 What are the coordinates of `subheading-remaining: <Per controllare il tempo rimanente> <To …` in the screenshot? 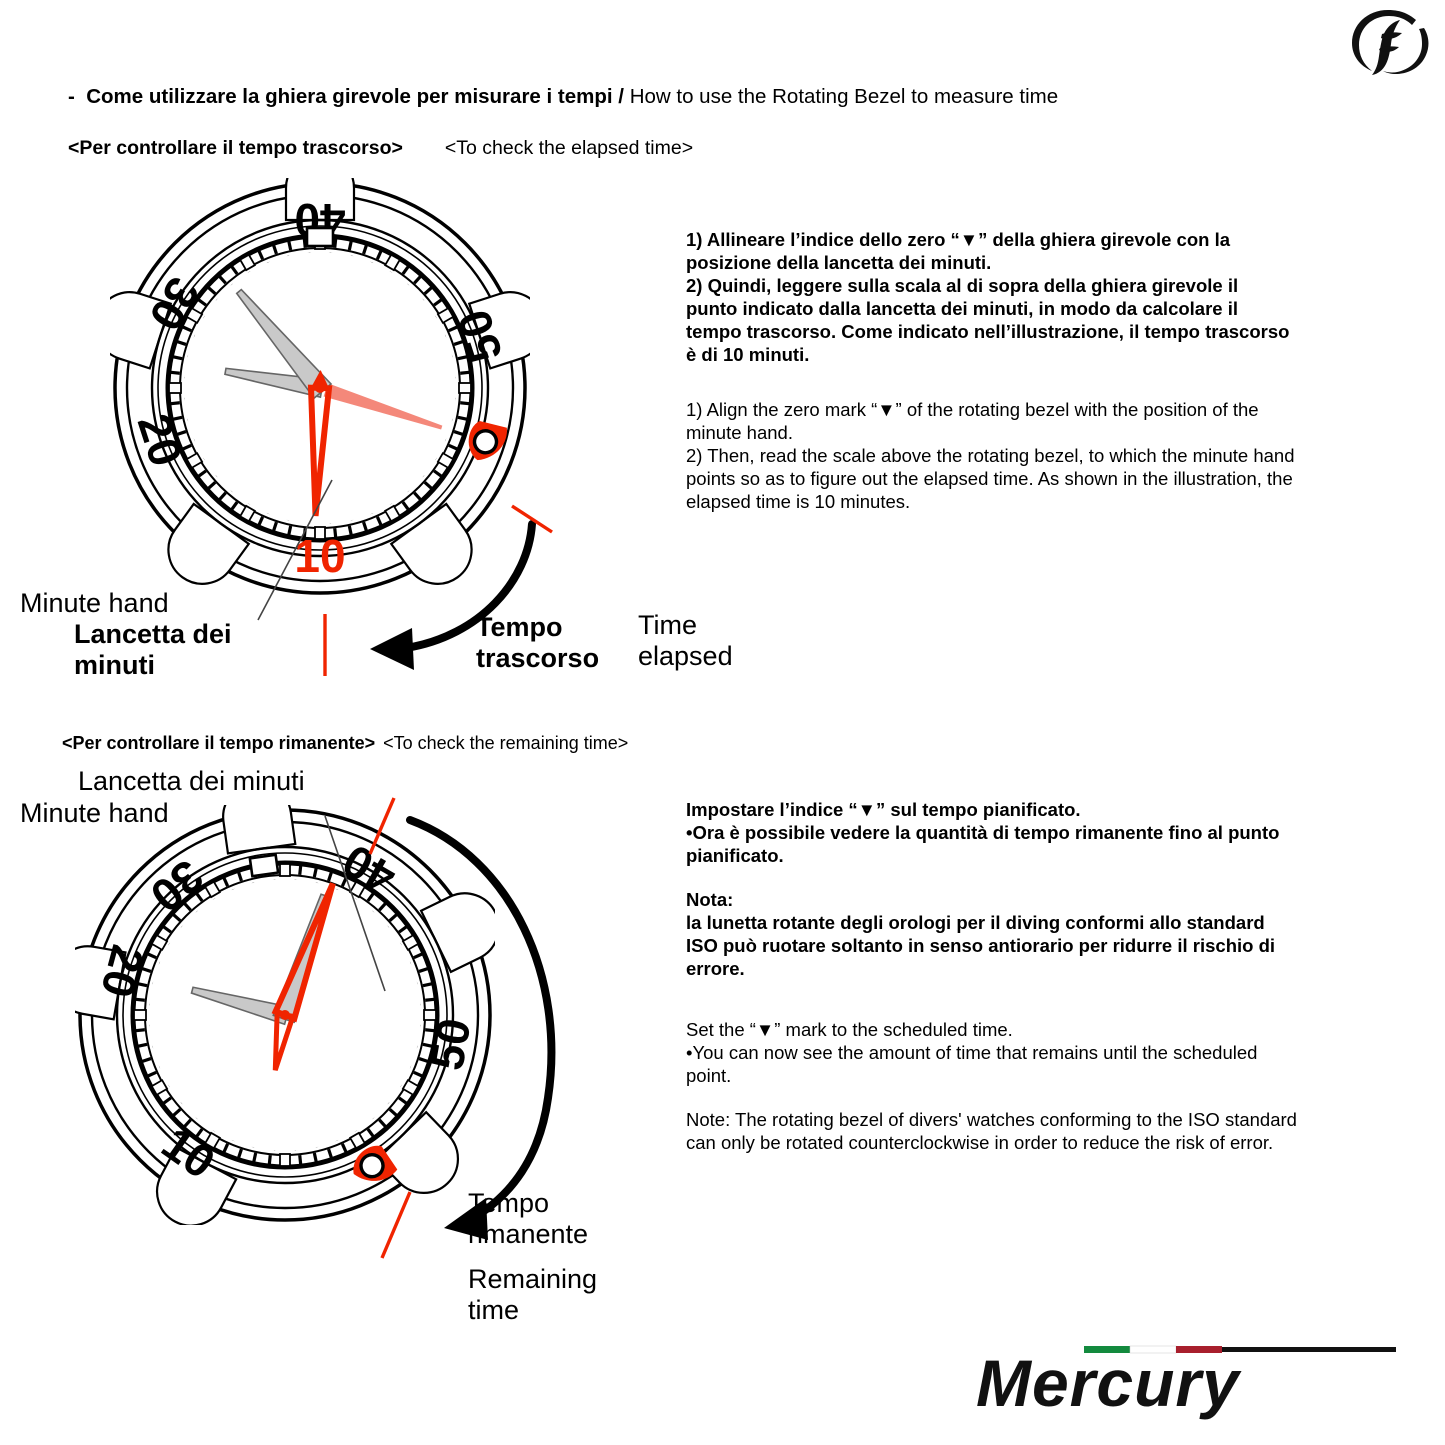 It's located at (562, 743).